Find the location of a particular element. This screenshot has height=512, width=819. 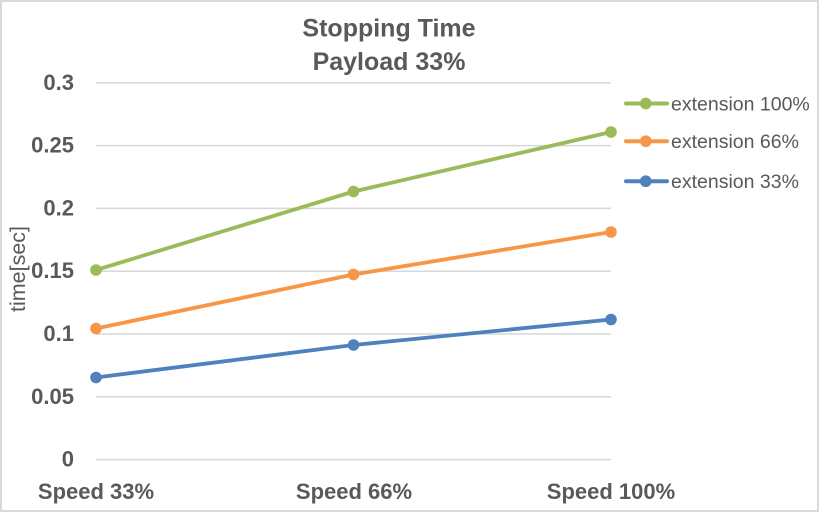

svg-text: 0.25 is located at coordinates (52, 145).